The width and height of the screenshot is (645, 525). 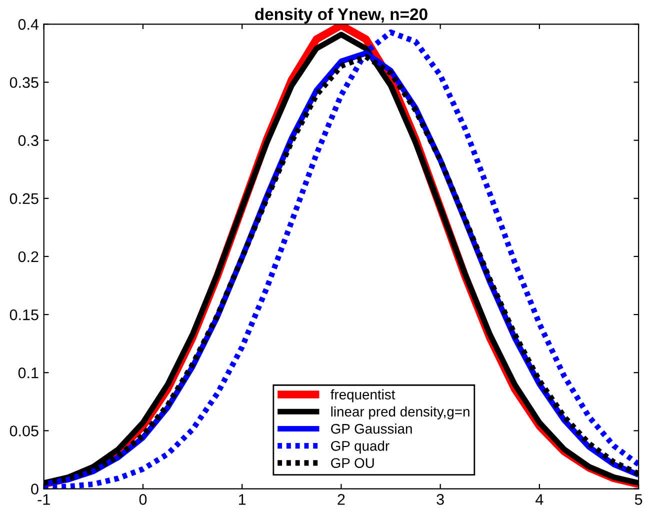 What do you see at coordinates (24, 82) in the screenshot?
I see `y-tick-label: 0.35` at bounding box center [24, 82].